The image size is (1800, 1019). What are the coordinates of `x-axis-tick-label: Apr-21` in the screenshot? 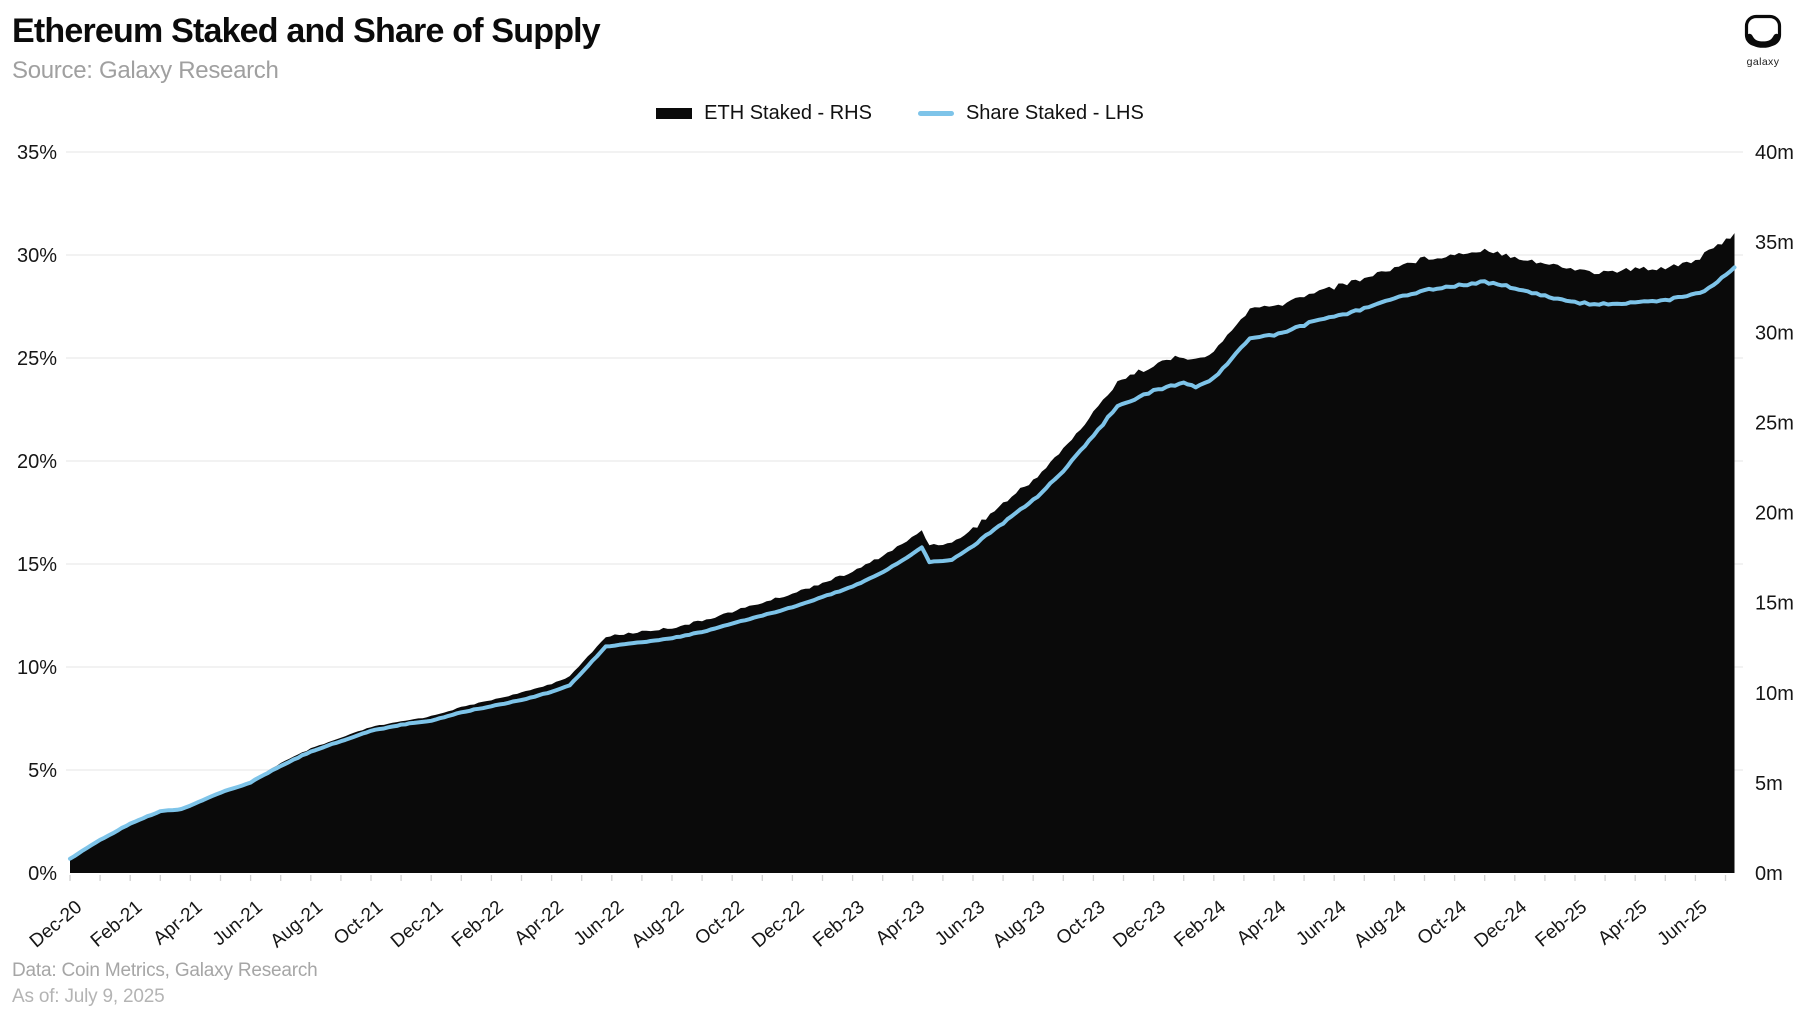 It's located at (177, 923).